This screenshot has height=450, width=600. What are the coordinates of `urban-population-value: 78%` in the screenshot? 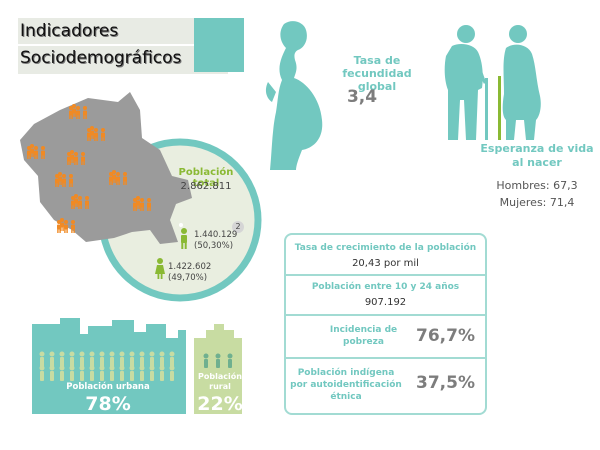 It's located at (108, 404).